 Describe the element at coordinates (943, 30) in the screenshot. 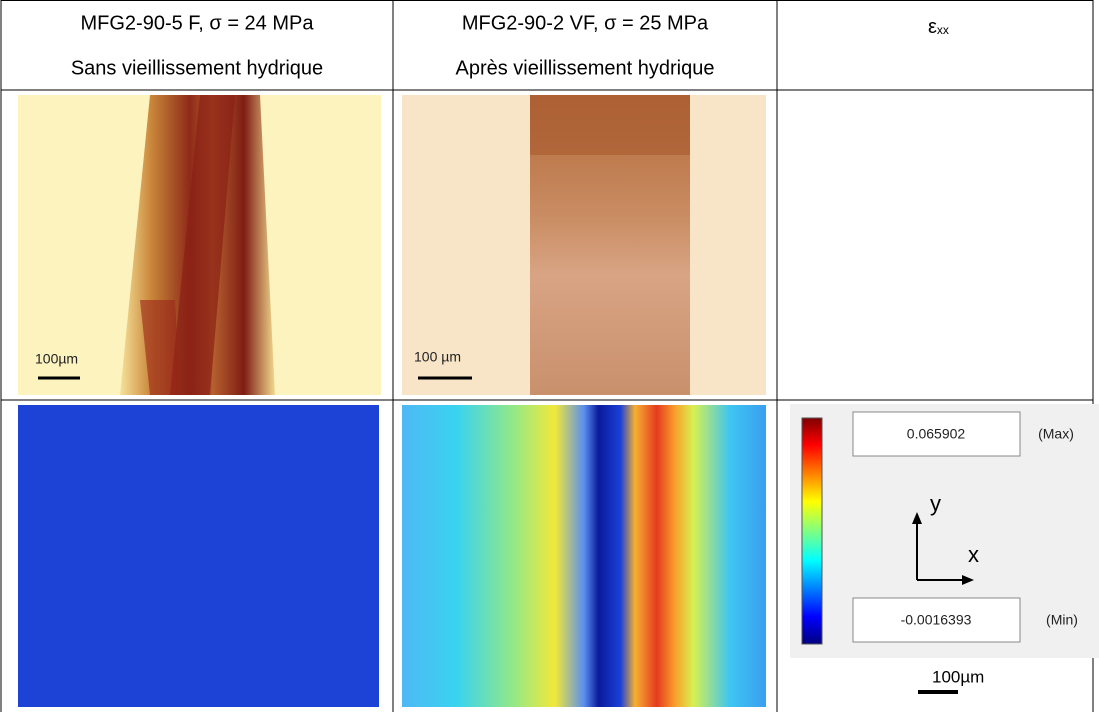

I see `subscript: xx` at that location.